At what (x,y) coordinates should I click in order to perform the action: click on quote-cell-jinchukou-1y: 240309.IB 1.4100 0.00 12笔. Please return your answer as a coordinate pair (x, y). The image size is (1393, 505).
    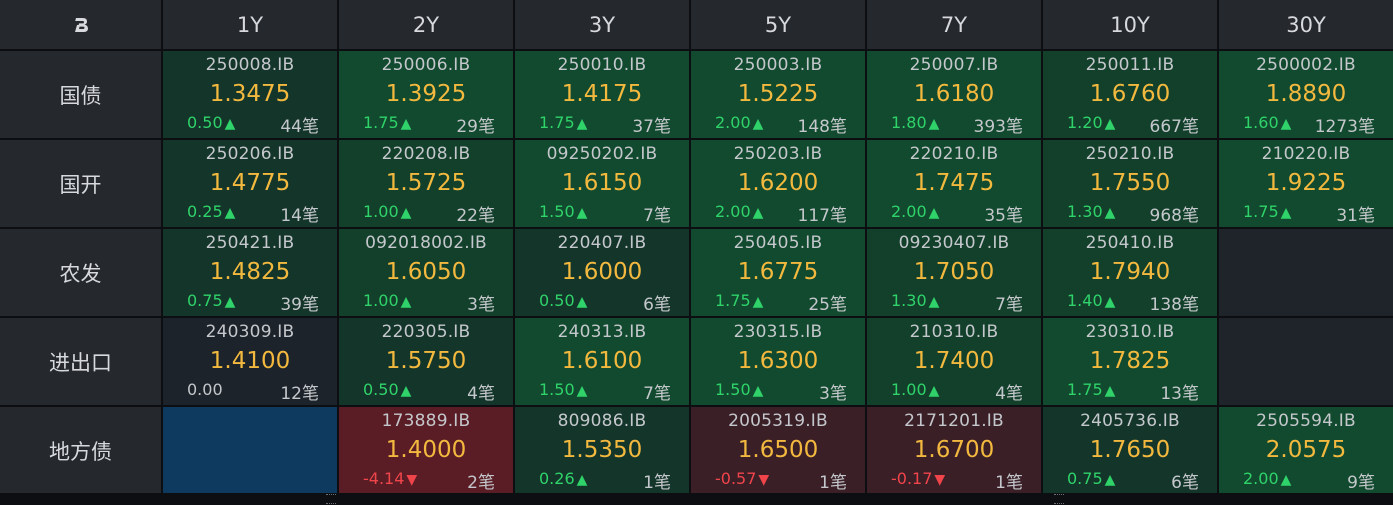
    Looking at the image, I should click on (250, 361).